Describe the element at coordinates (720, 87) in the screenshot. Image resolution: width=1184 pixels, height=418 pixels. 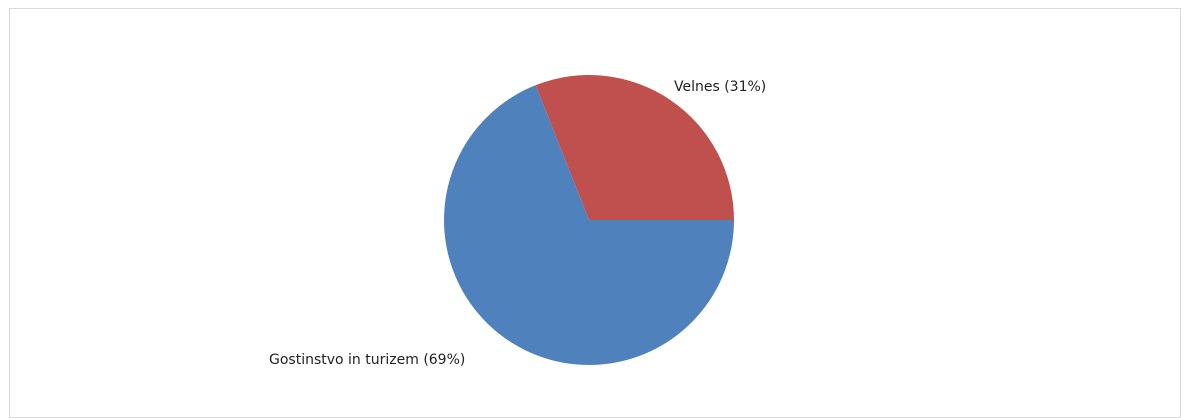
I see `slice-label-velnes: Velnes (31%)` at that location.